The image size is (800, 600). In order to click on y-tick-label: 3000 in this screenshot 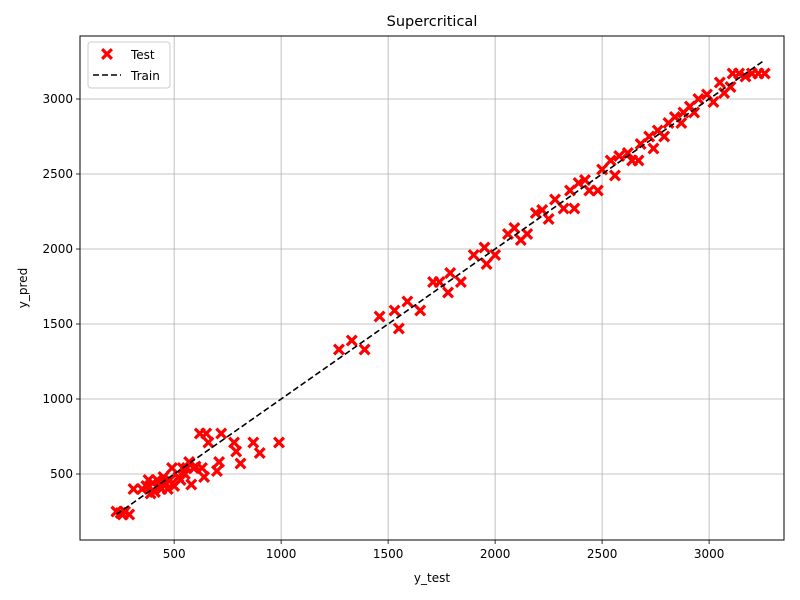, I will do `click(57, 99)`.